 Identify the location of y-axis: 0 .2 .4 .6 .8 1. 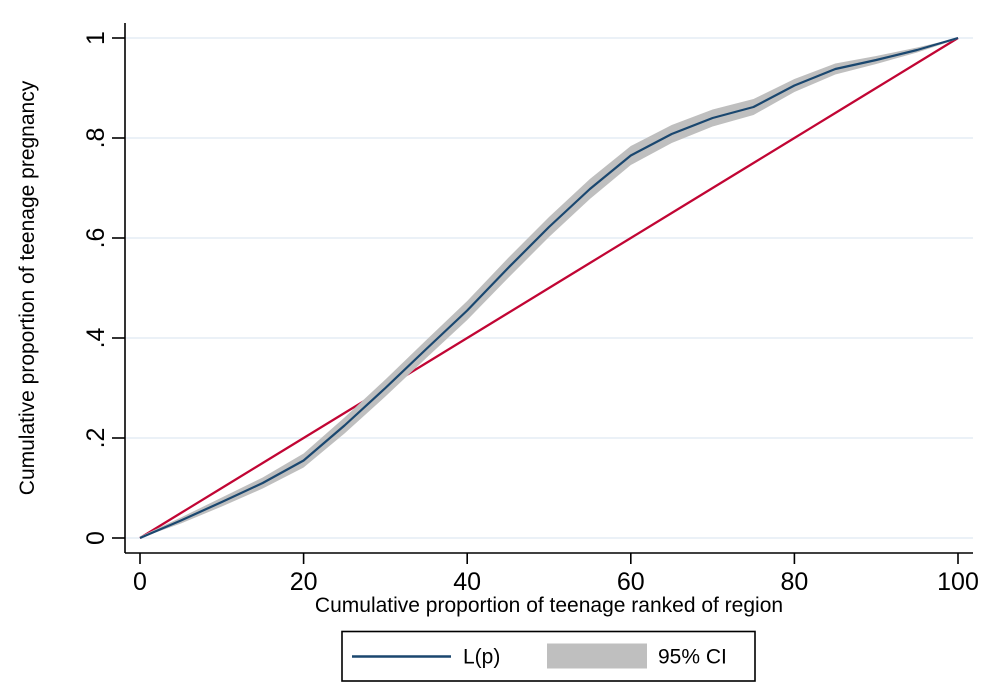
(104, 288).